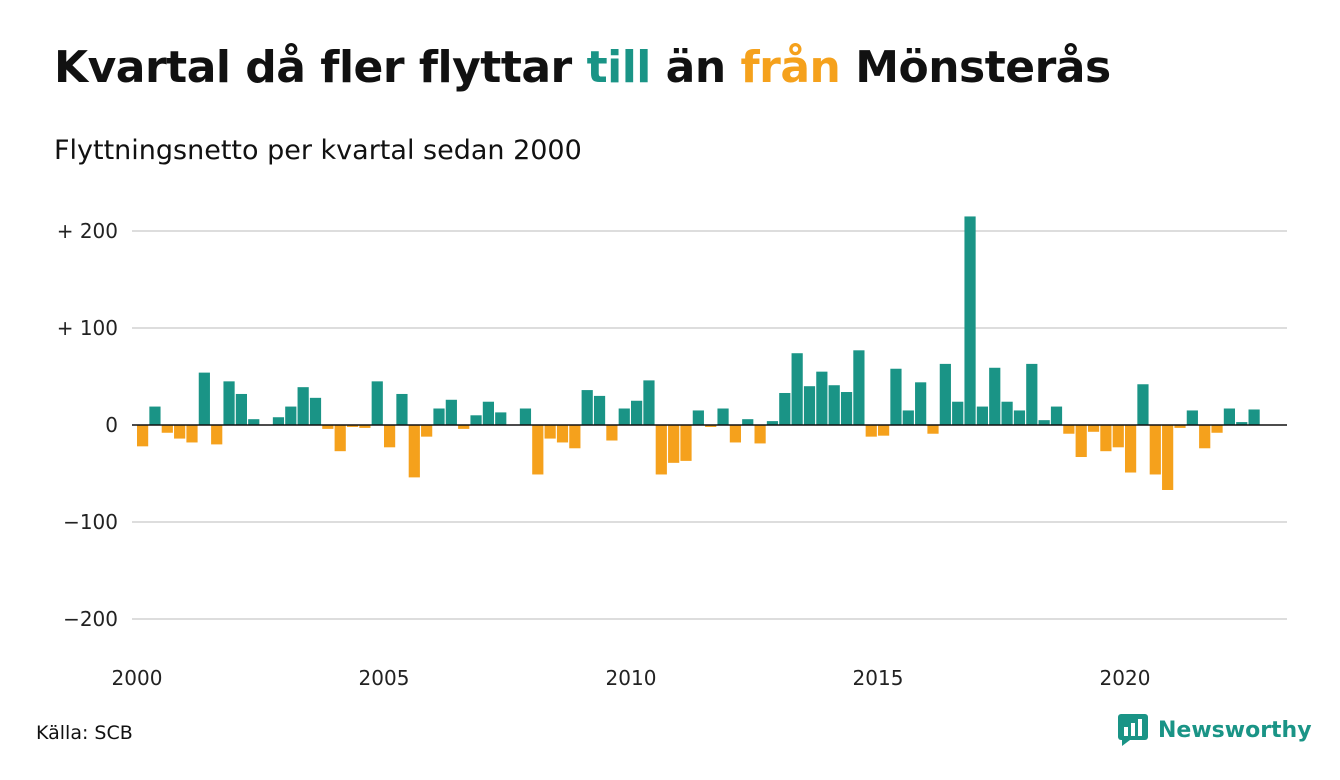  Describe the element at coordinates (790, 67) in the screenshot. I see `title-fran: från` at that location.